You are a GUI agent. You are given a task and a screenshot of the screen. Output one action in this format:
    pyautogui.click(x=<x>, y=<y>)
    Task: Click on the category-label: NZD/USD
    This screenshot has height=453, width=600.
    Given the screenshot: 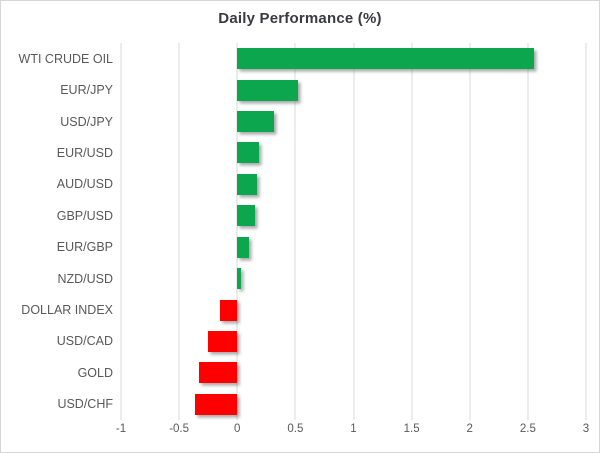 What is the action you would take?
    pyautogui.click(x=85, y=278)
    